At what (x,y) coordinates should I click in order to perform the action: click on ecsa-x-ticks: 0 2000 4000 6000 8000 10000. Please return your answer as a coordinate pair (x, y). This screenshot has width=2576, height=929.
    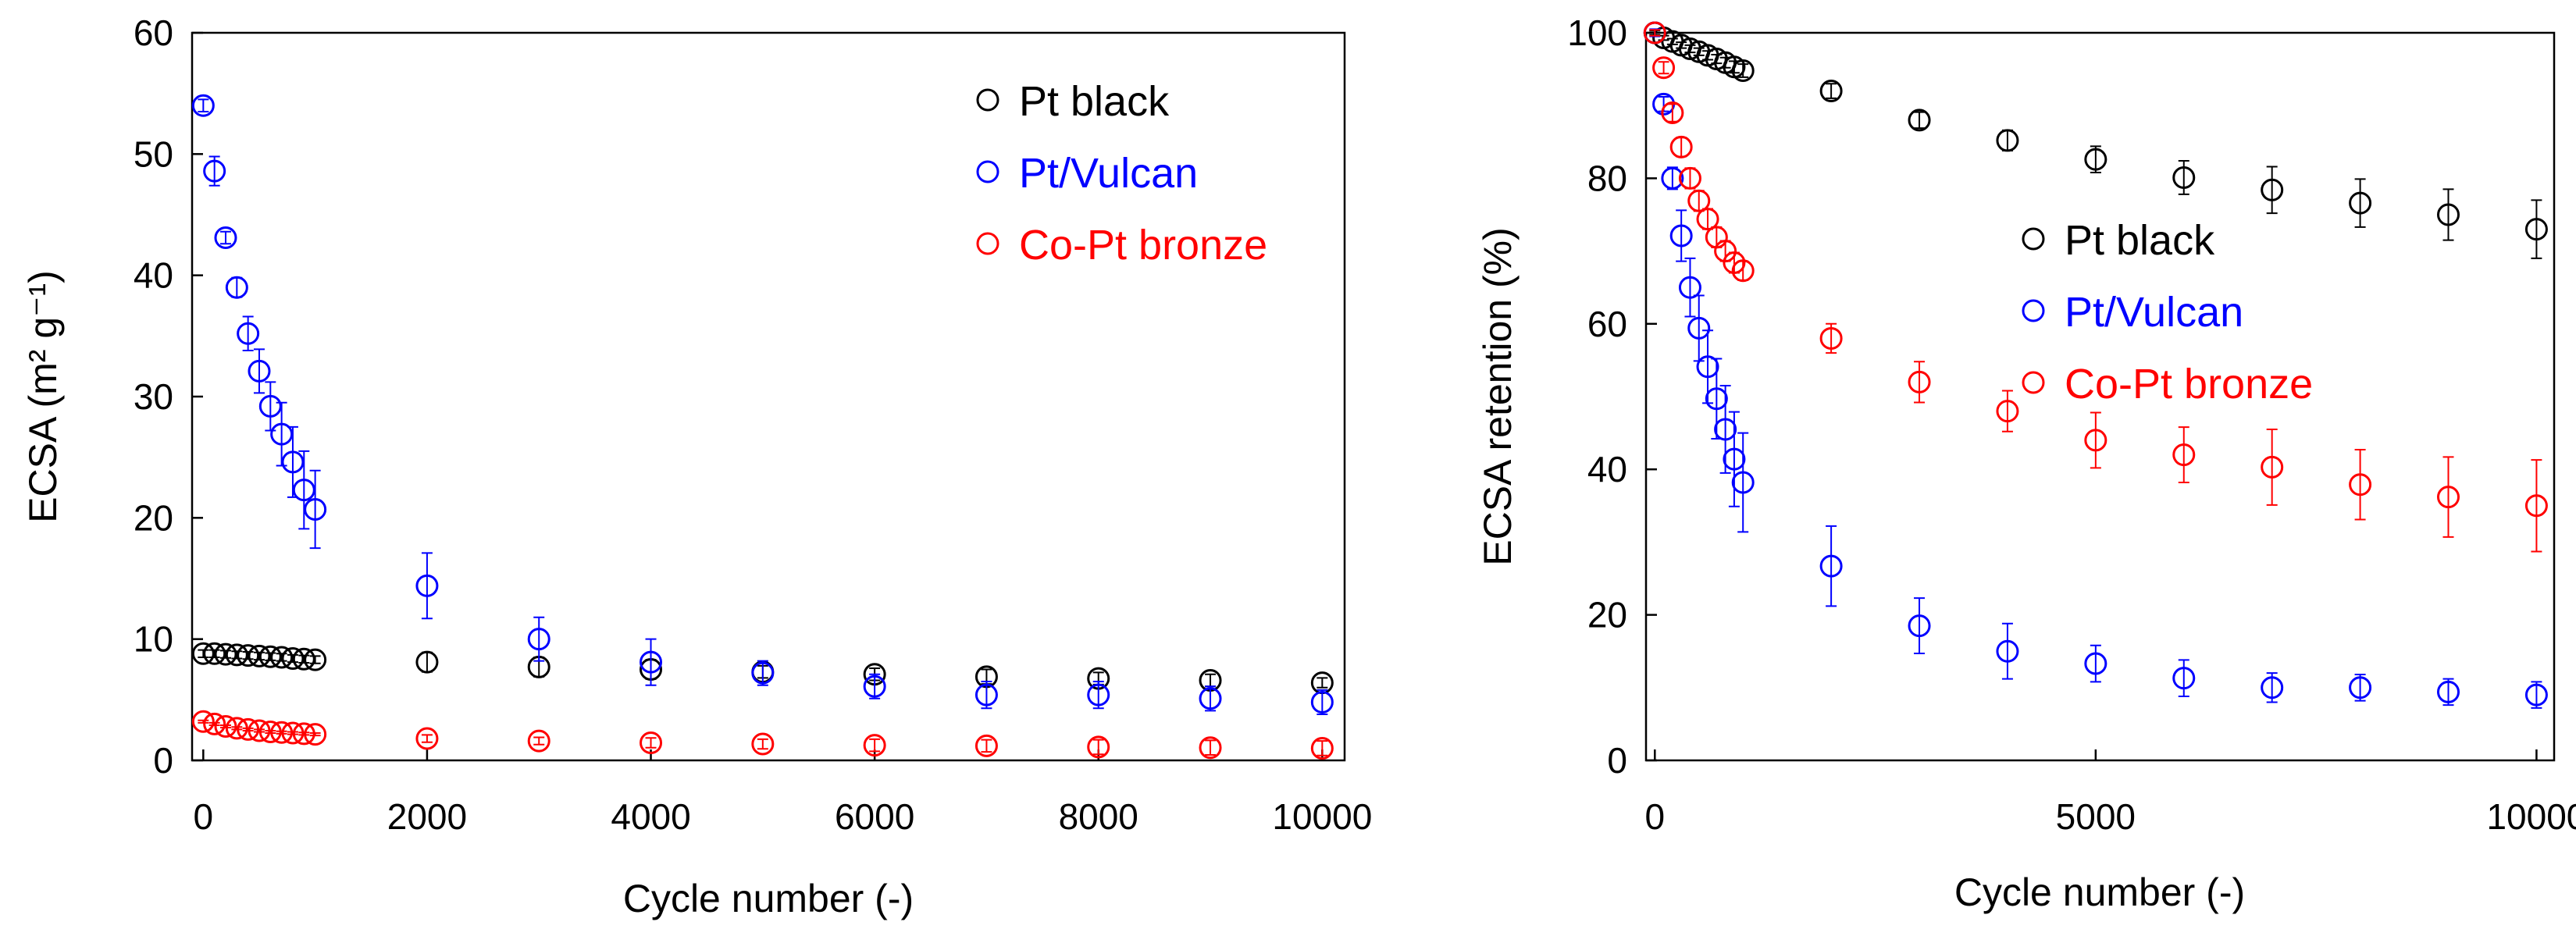
    Looking at the image, I should click on (783, 793).